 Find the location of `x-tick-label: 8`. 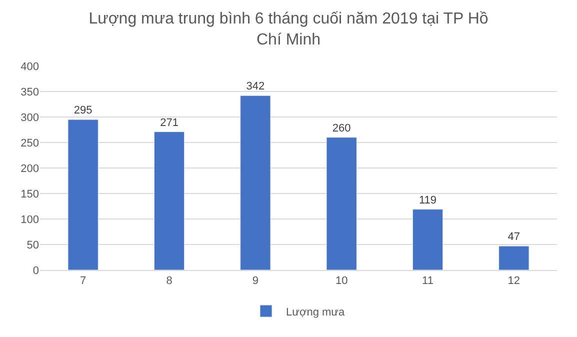

x-tick-label: 8 is located at coordinates (169, 281).